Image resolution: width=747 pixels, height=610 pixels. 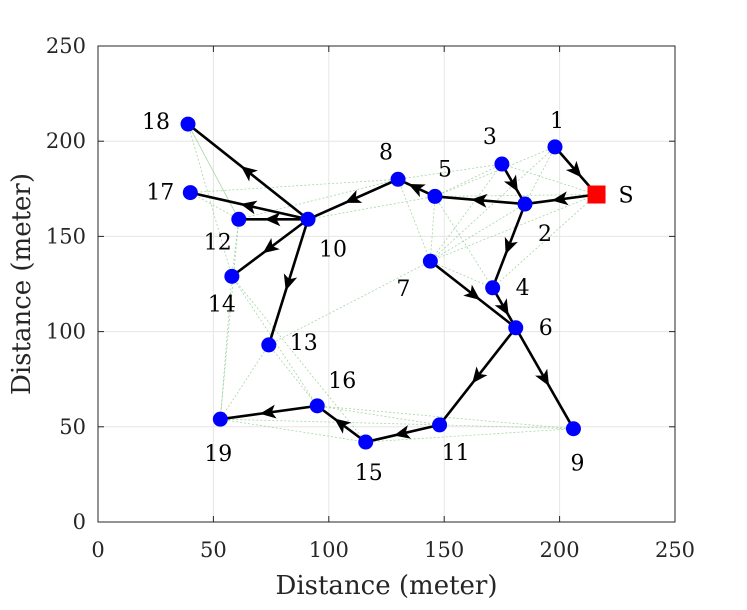 I want to click on x-tick-label: 250, so click(x=675, y=550).